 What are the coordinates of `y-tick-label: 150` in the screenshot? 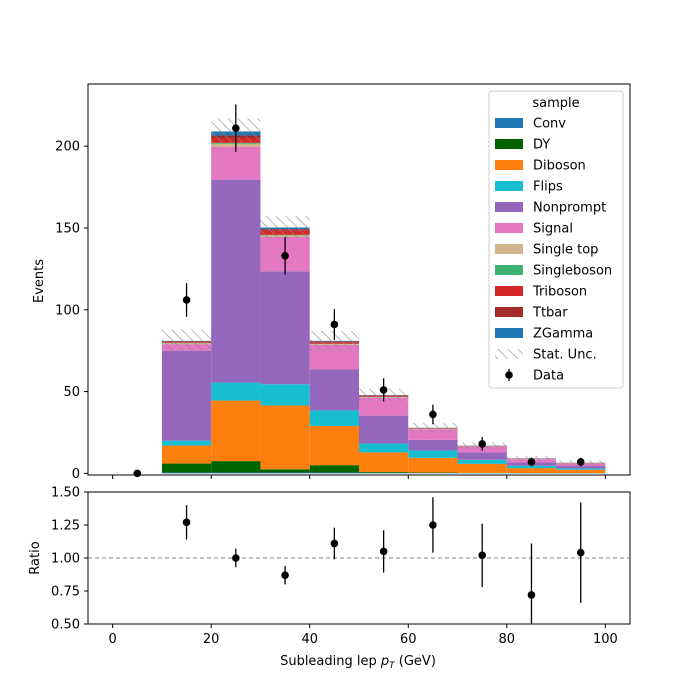 It's located at (67, 228).